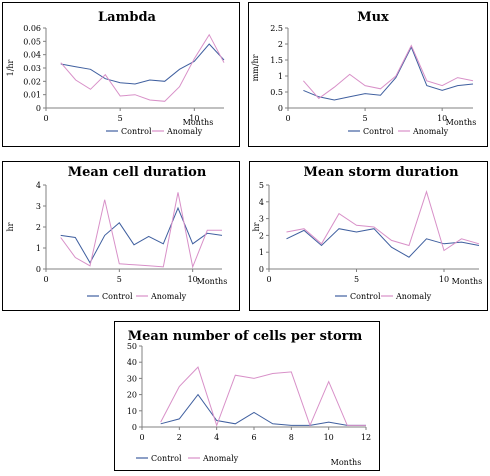 The width and height of the screenshot is (490, 476). What do you see at coordinates (245, 336) in the screenshot?
I see `chart-title: Mean number of cells per storm` at bounding box center [245, 336].